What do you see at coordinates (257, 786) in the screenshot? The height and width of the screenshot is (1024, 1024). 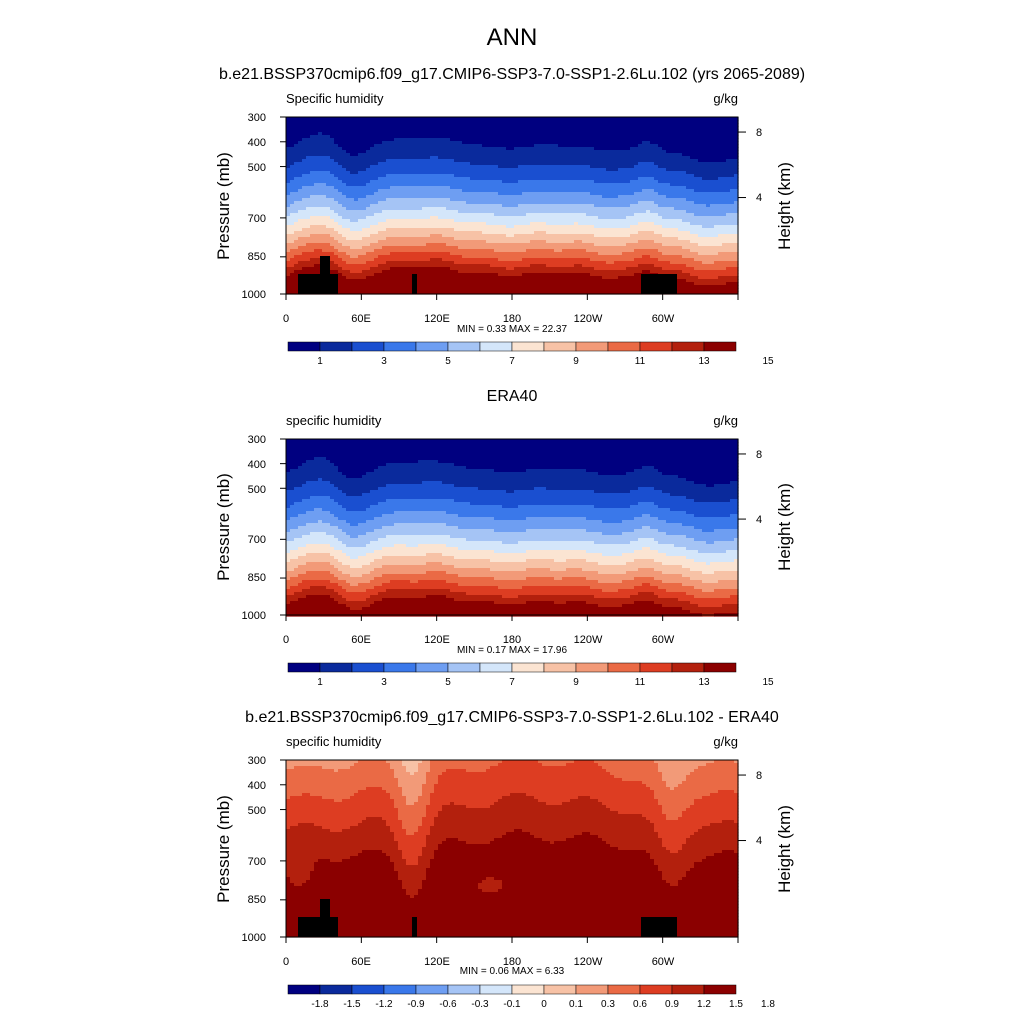 I see `y-tick-label: 400` at bounding box center [257, 786].